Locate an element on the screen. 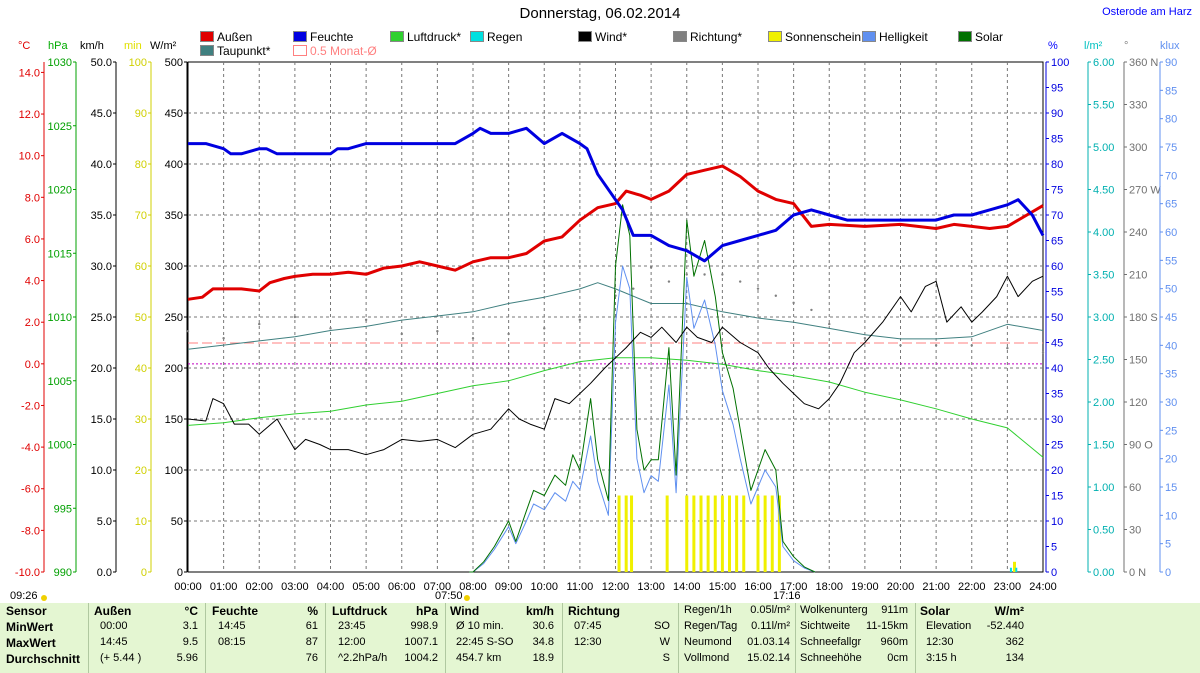 This screenshot has height=673, width=1200. tick-label-humidity: 80 is located at coordinates (1057, 165).